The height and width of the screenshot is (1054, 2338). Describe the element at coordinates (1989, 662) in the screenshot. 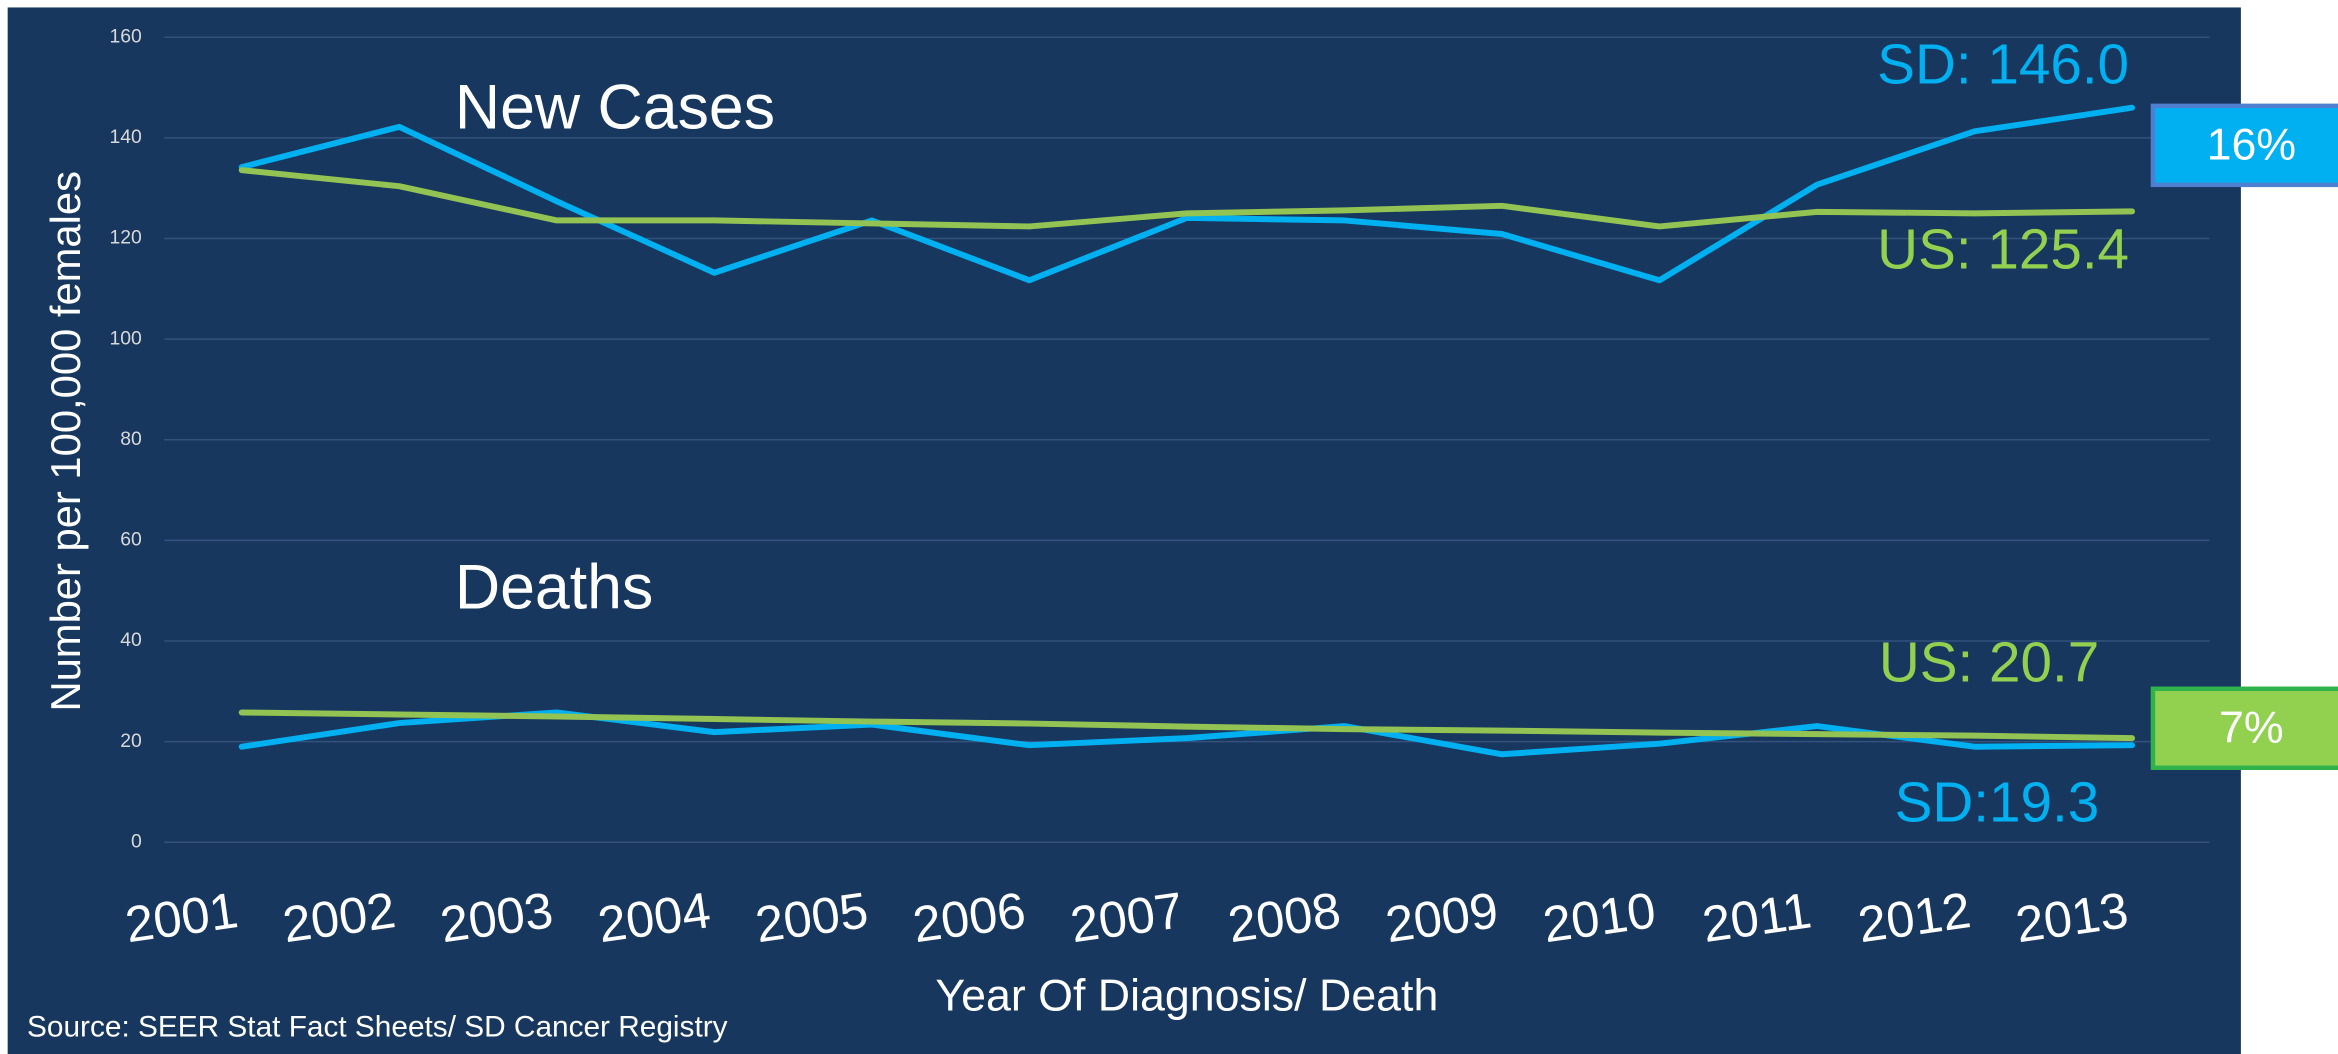

I see `annotation: US: 20.7` at that location.